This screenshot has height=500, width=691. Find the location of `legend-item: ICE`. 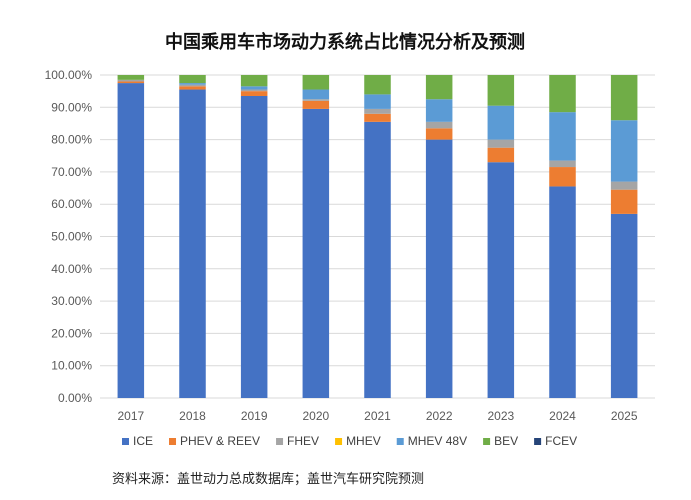

legend-item: ICE is located at coordinates (137, 441).